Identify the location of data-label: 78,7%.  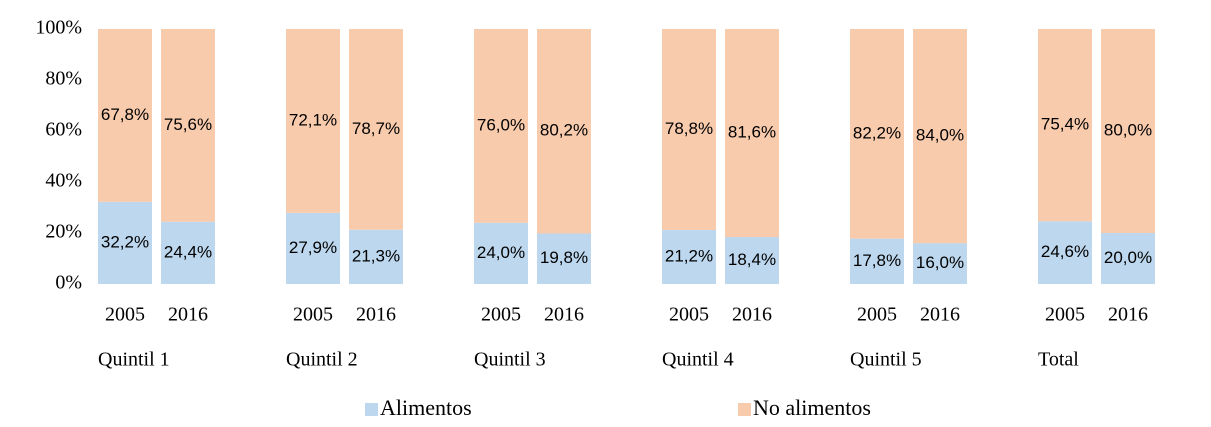
(376, 128).